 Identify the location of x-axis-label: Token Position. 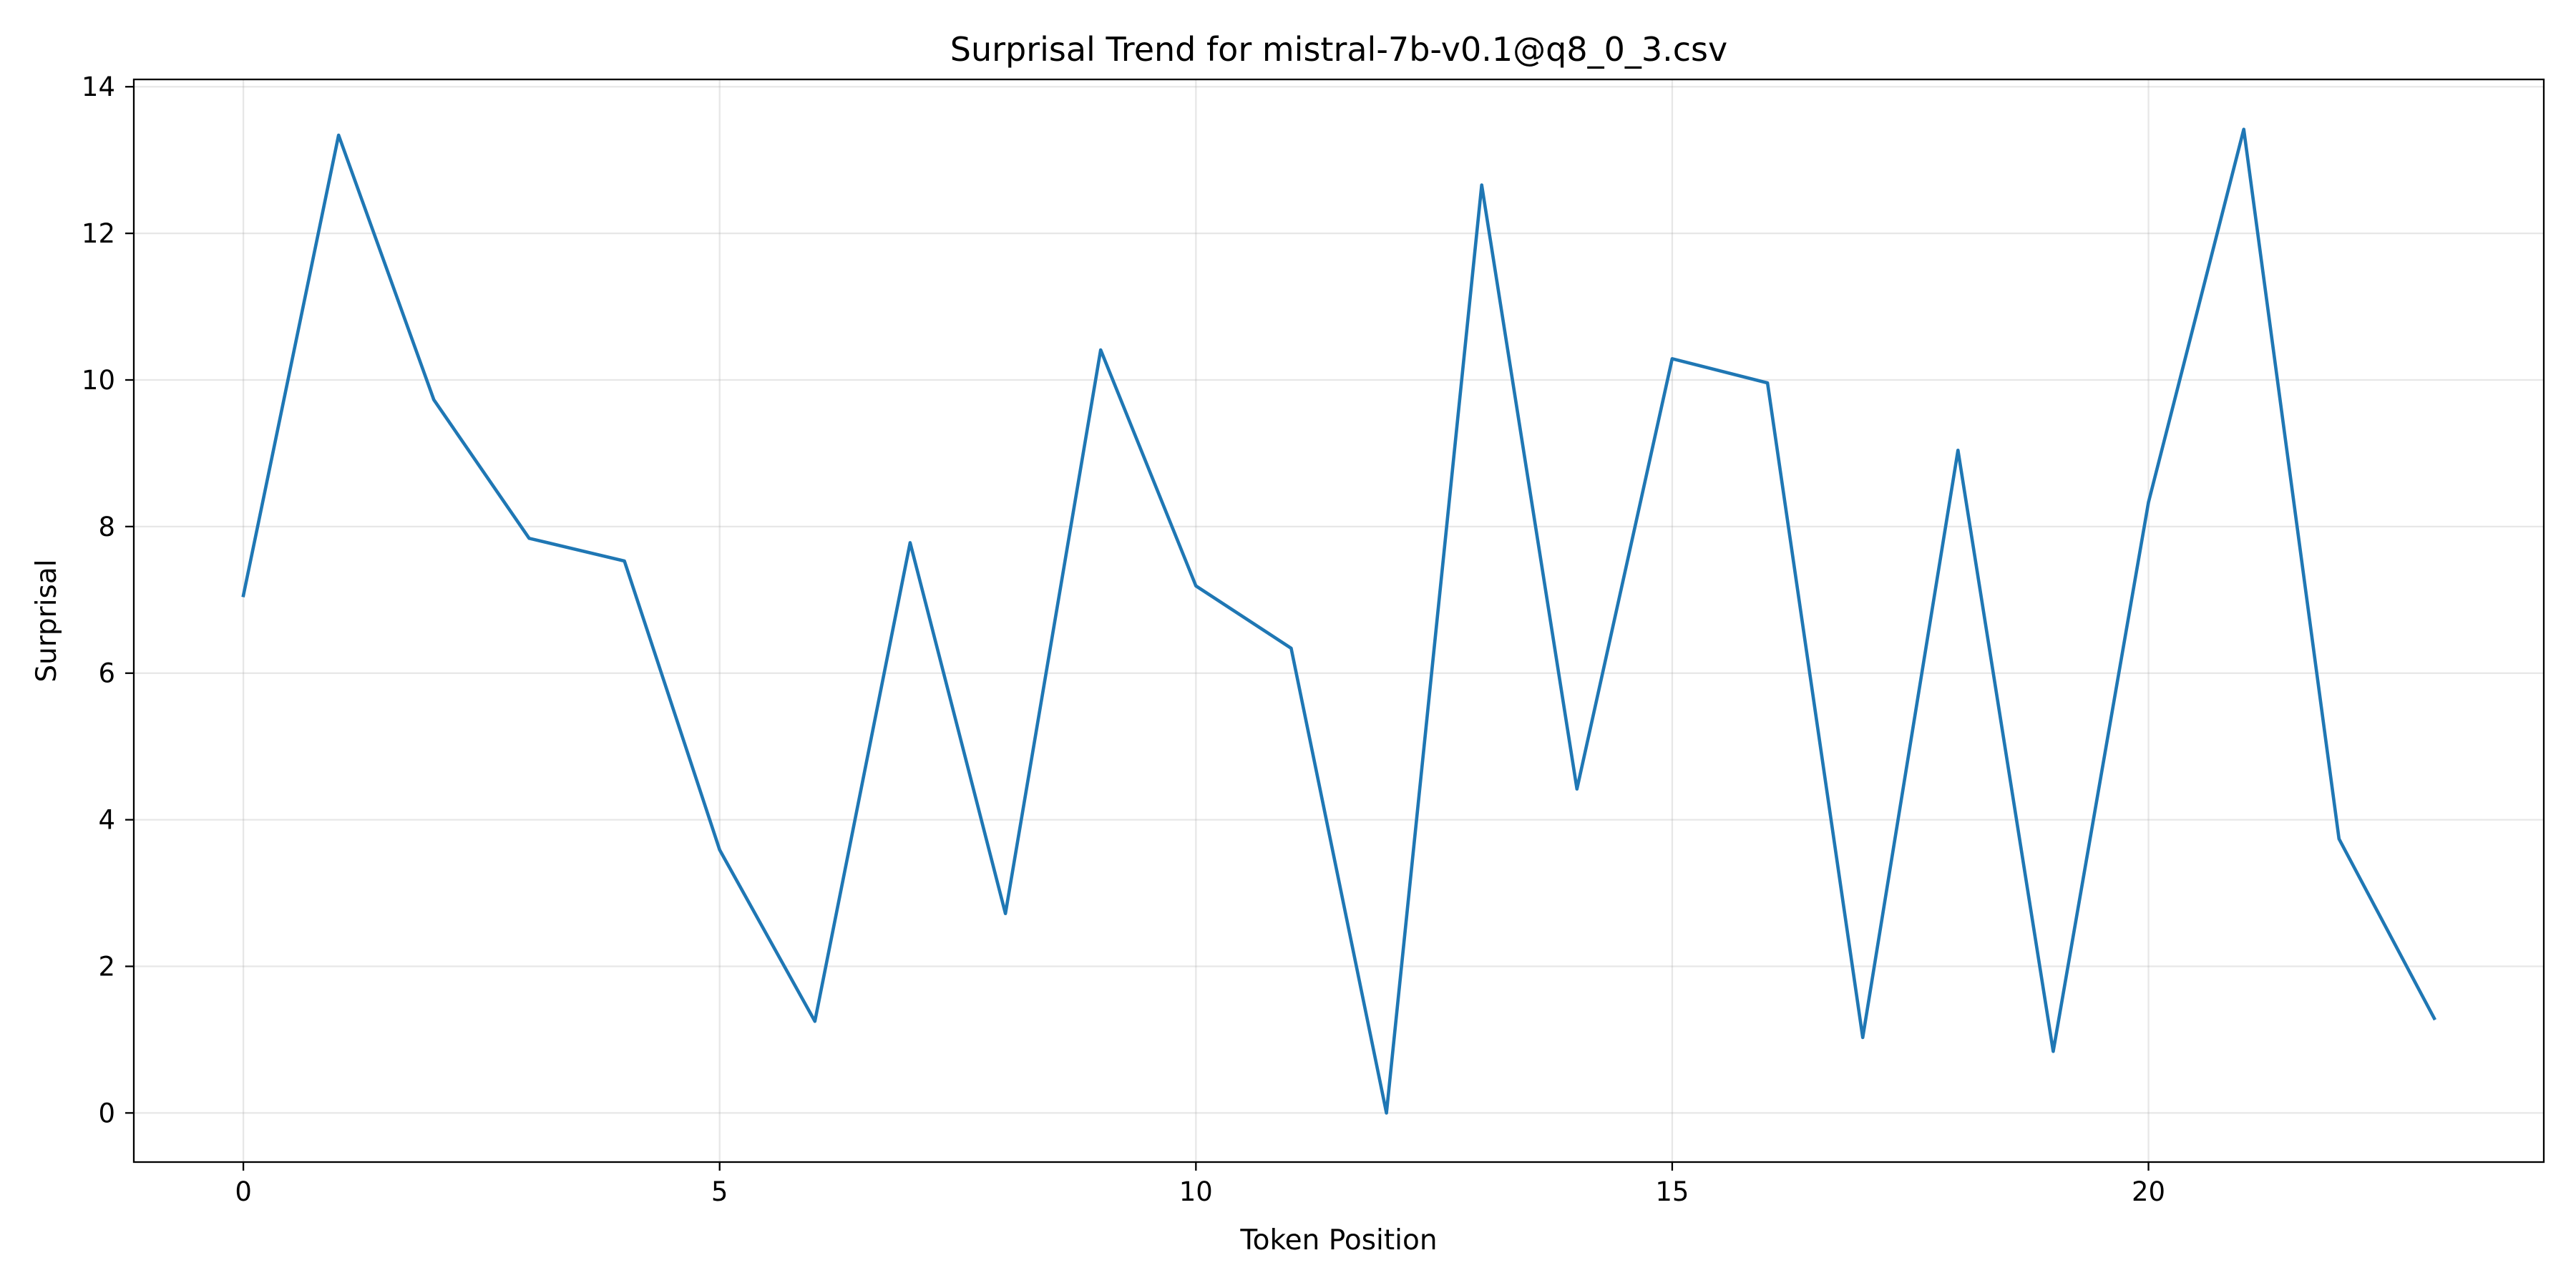
(1338, 1240).